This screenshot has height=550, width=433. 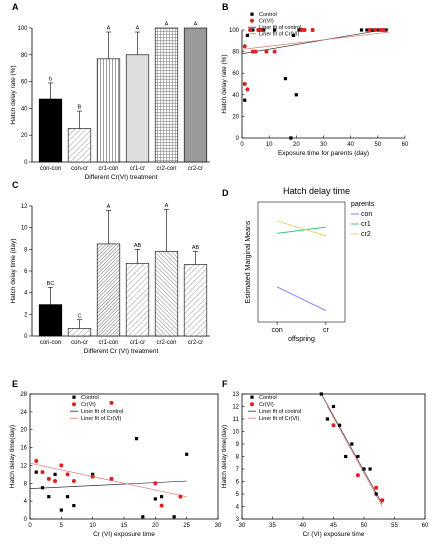 I want to click on legend-label: cr2, so click(x=366, y=234).